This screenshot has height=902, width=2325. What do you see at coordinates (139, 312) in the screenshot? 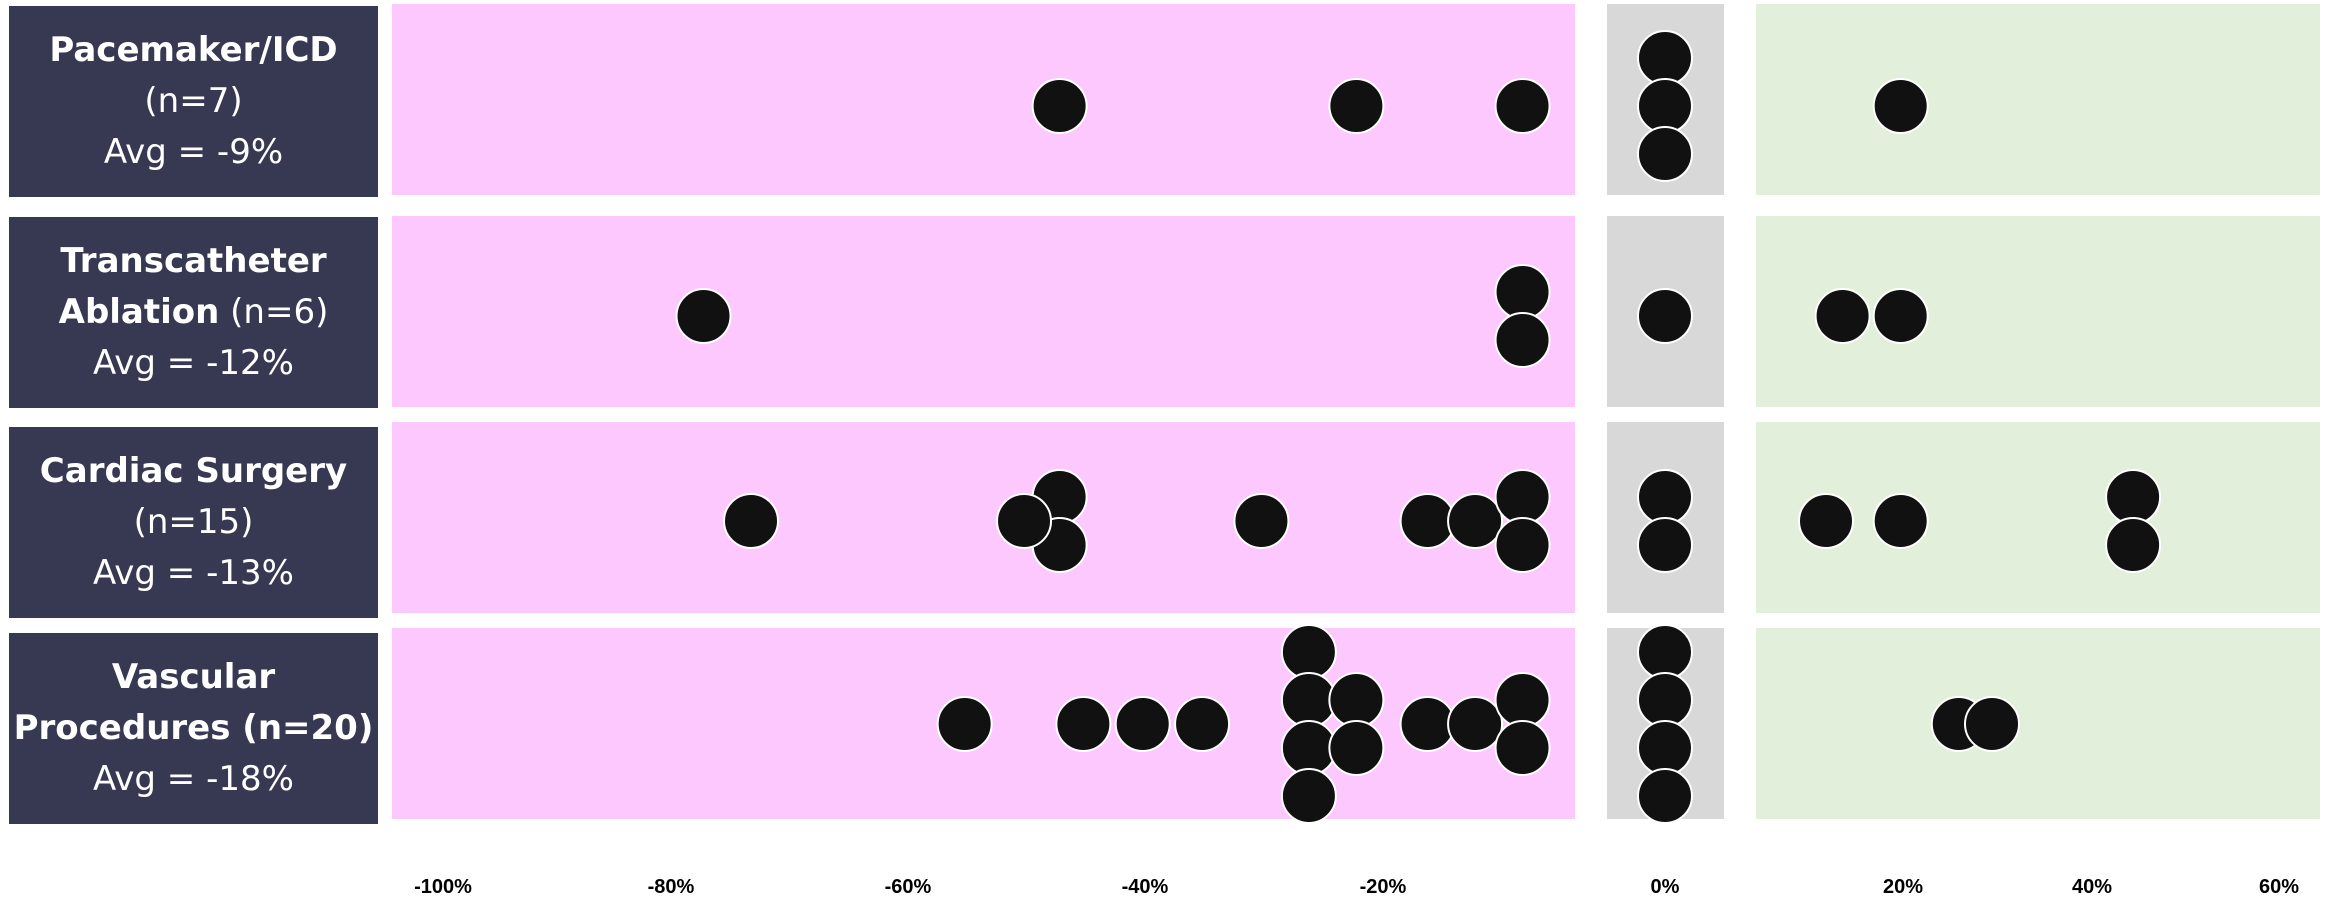
I see `row-title-2: Ablation` at bounding box center [139, 312].